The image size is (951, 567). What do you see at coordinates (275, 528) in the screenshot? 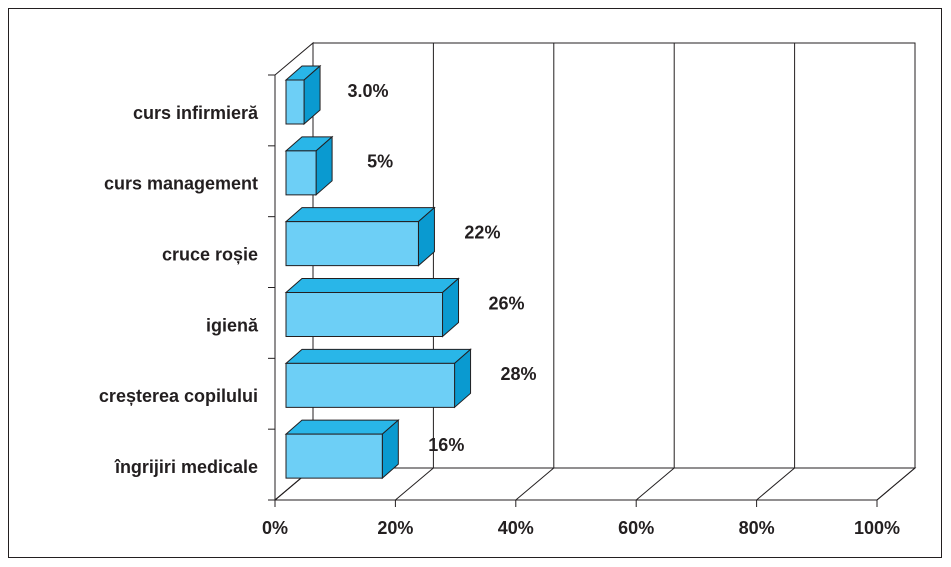
I see `x-tick-label: 0%` at bounding box center [275, 528].